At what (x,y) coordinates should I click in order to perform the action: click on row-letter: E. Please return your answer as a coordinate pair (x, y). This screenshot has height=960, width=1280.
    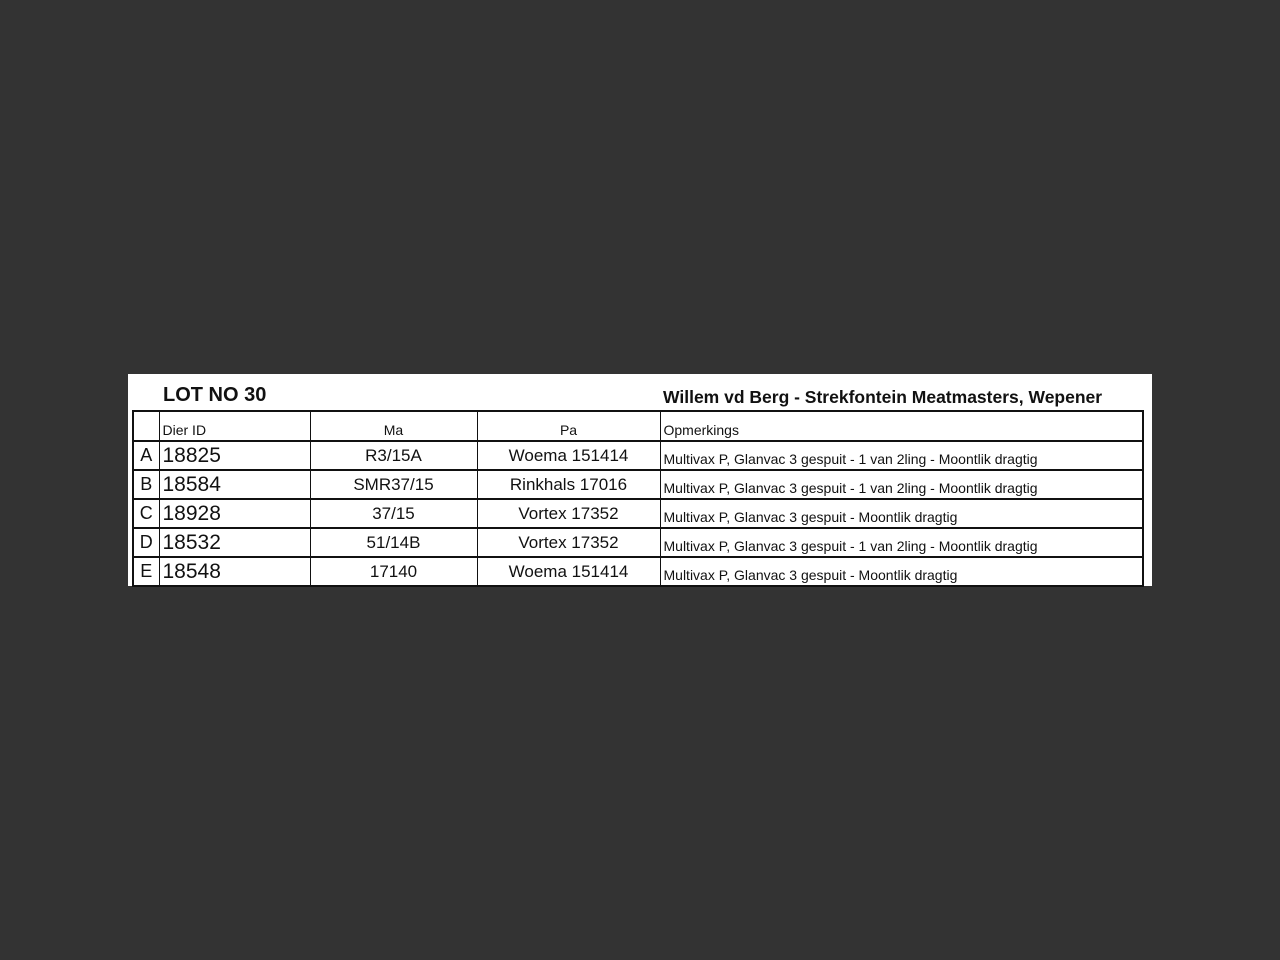
    Looking at the image, I should click on (146, 571).